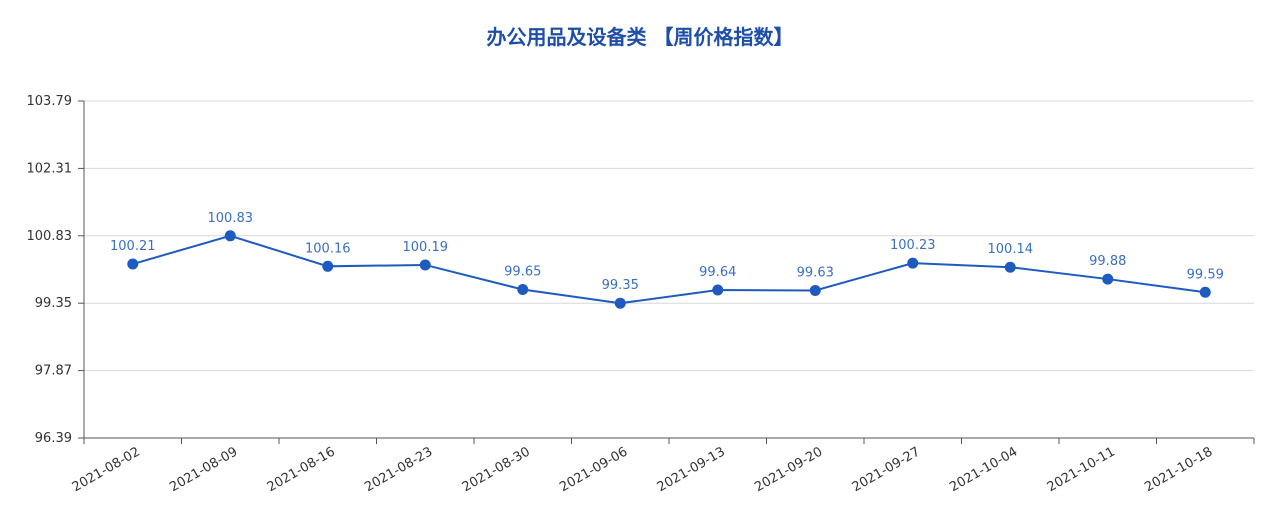 Image resolution: width=1280 pixels, height=508 pixels. What do you see at coordinates (886, 469) in the screenshot?
I see `x-tick-label: 2021-09-27` at bounding box center [886, 469].